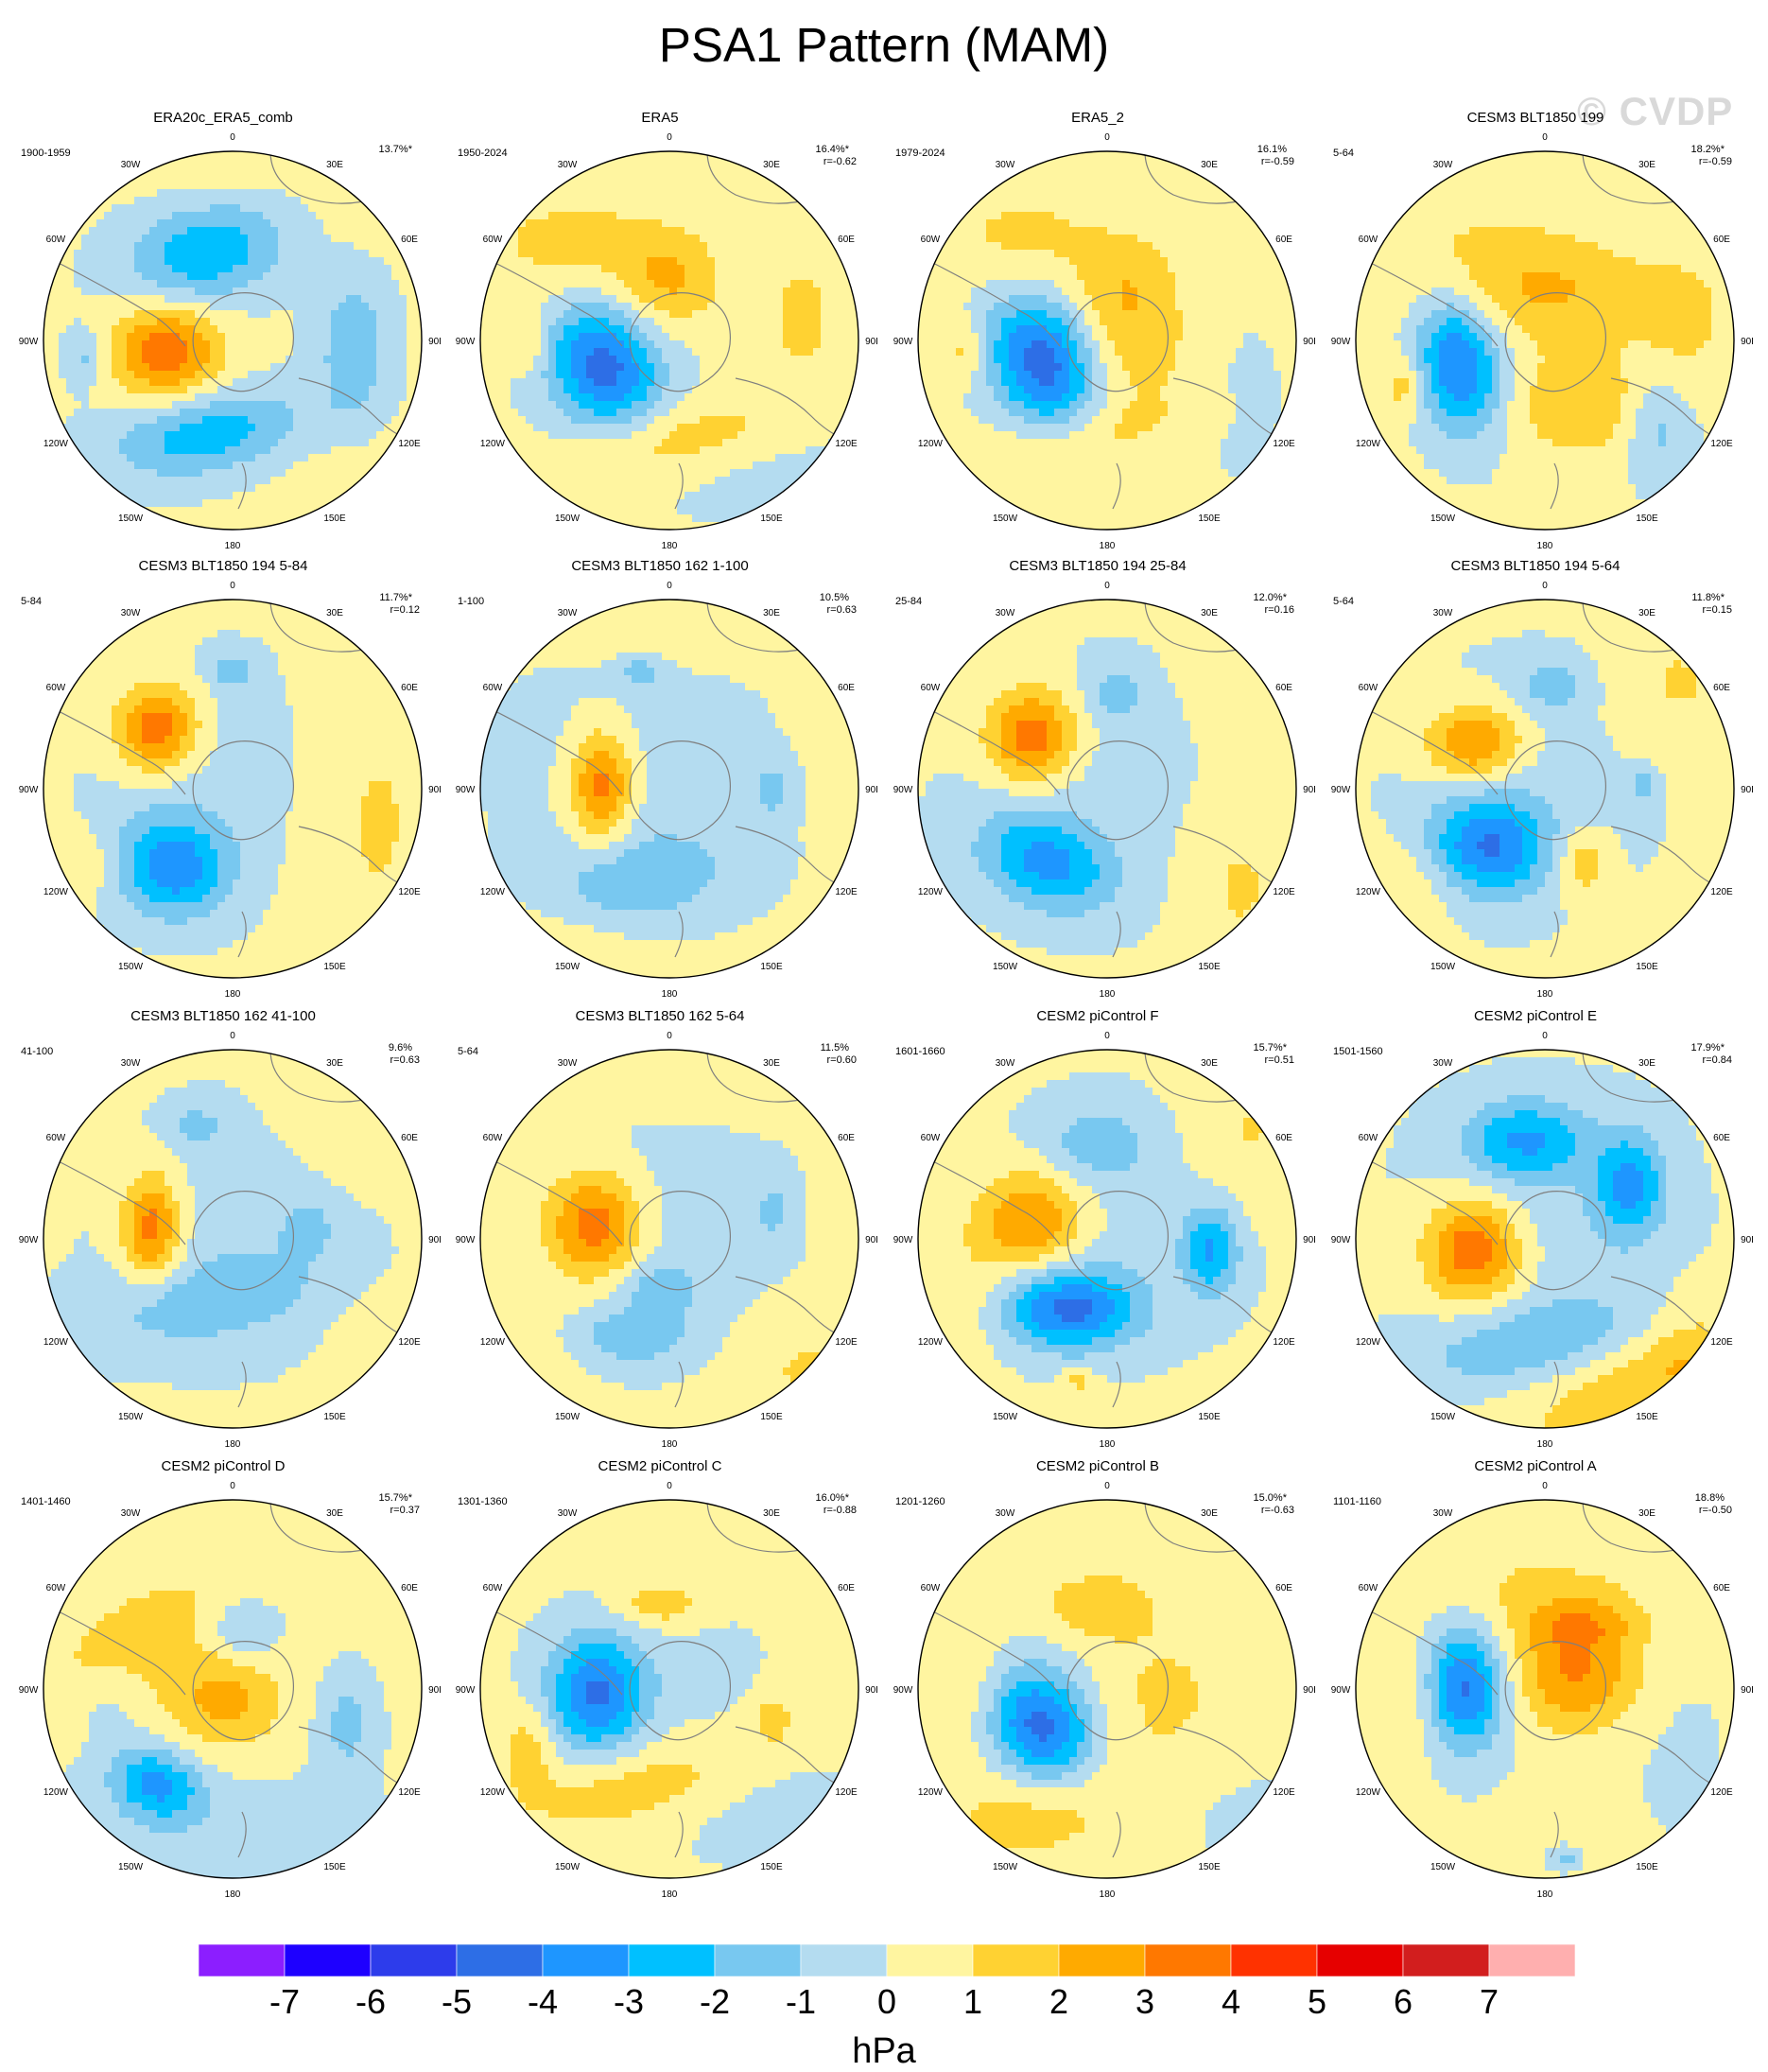 This screenshot has height=2072, width=1768. What do you see at coordinates (284, 2002) in the screenshot?
I see `colorbar-tick-label: -7` at bounding box center [284, 2002].